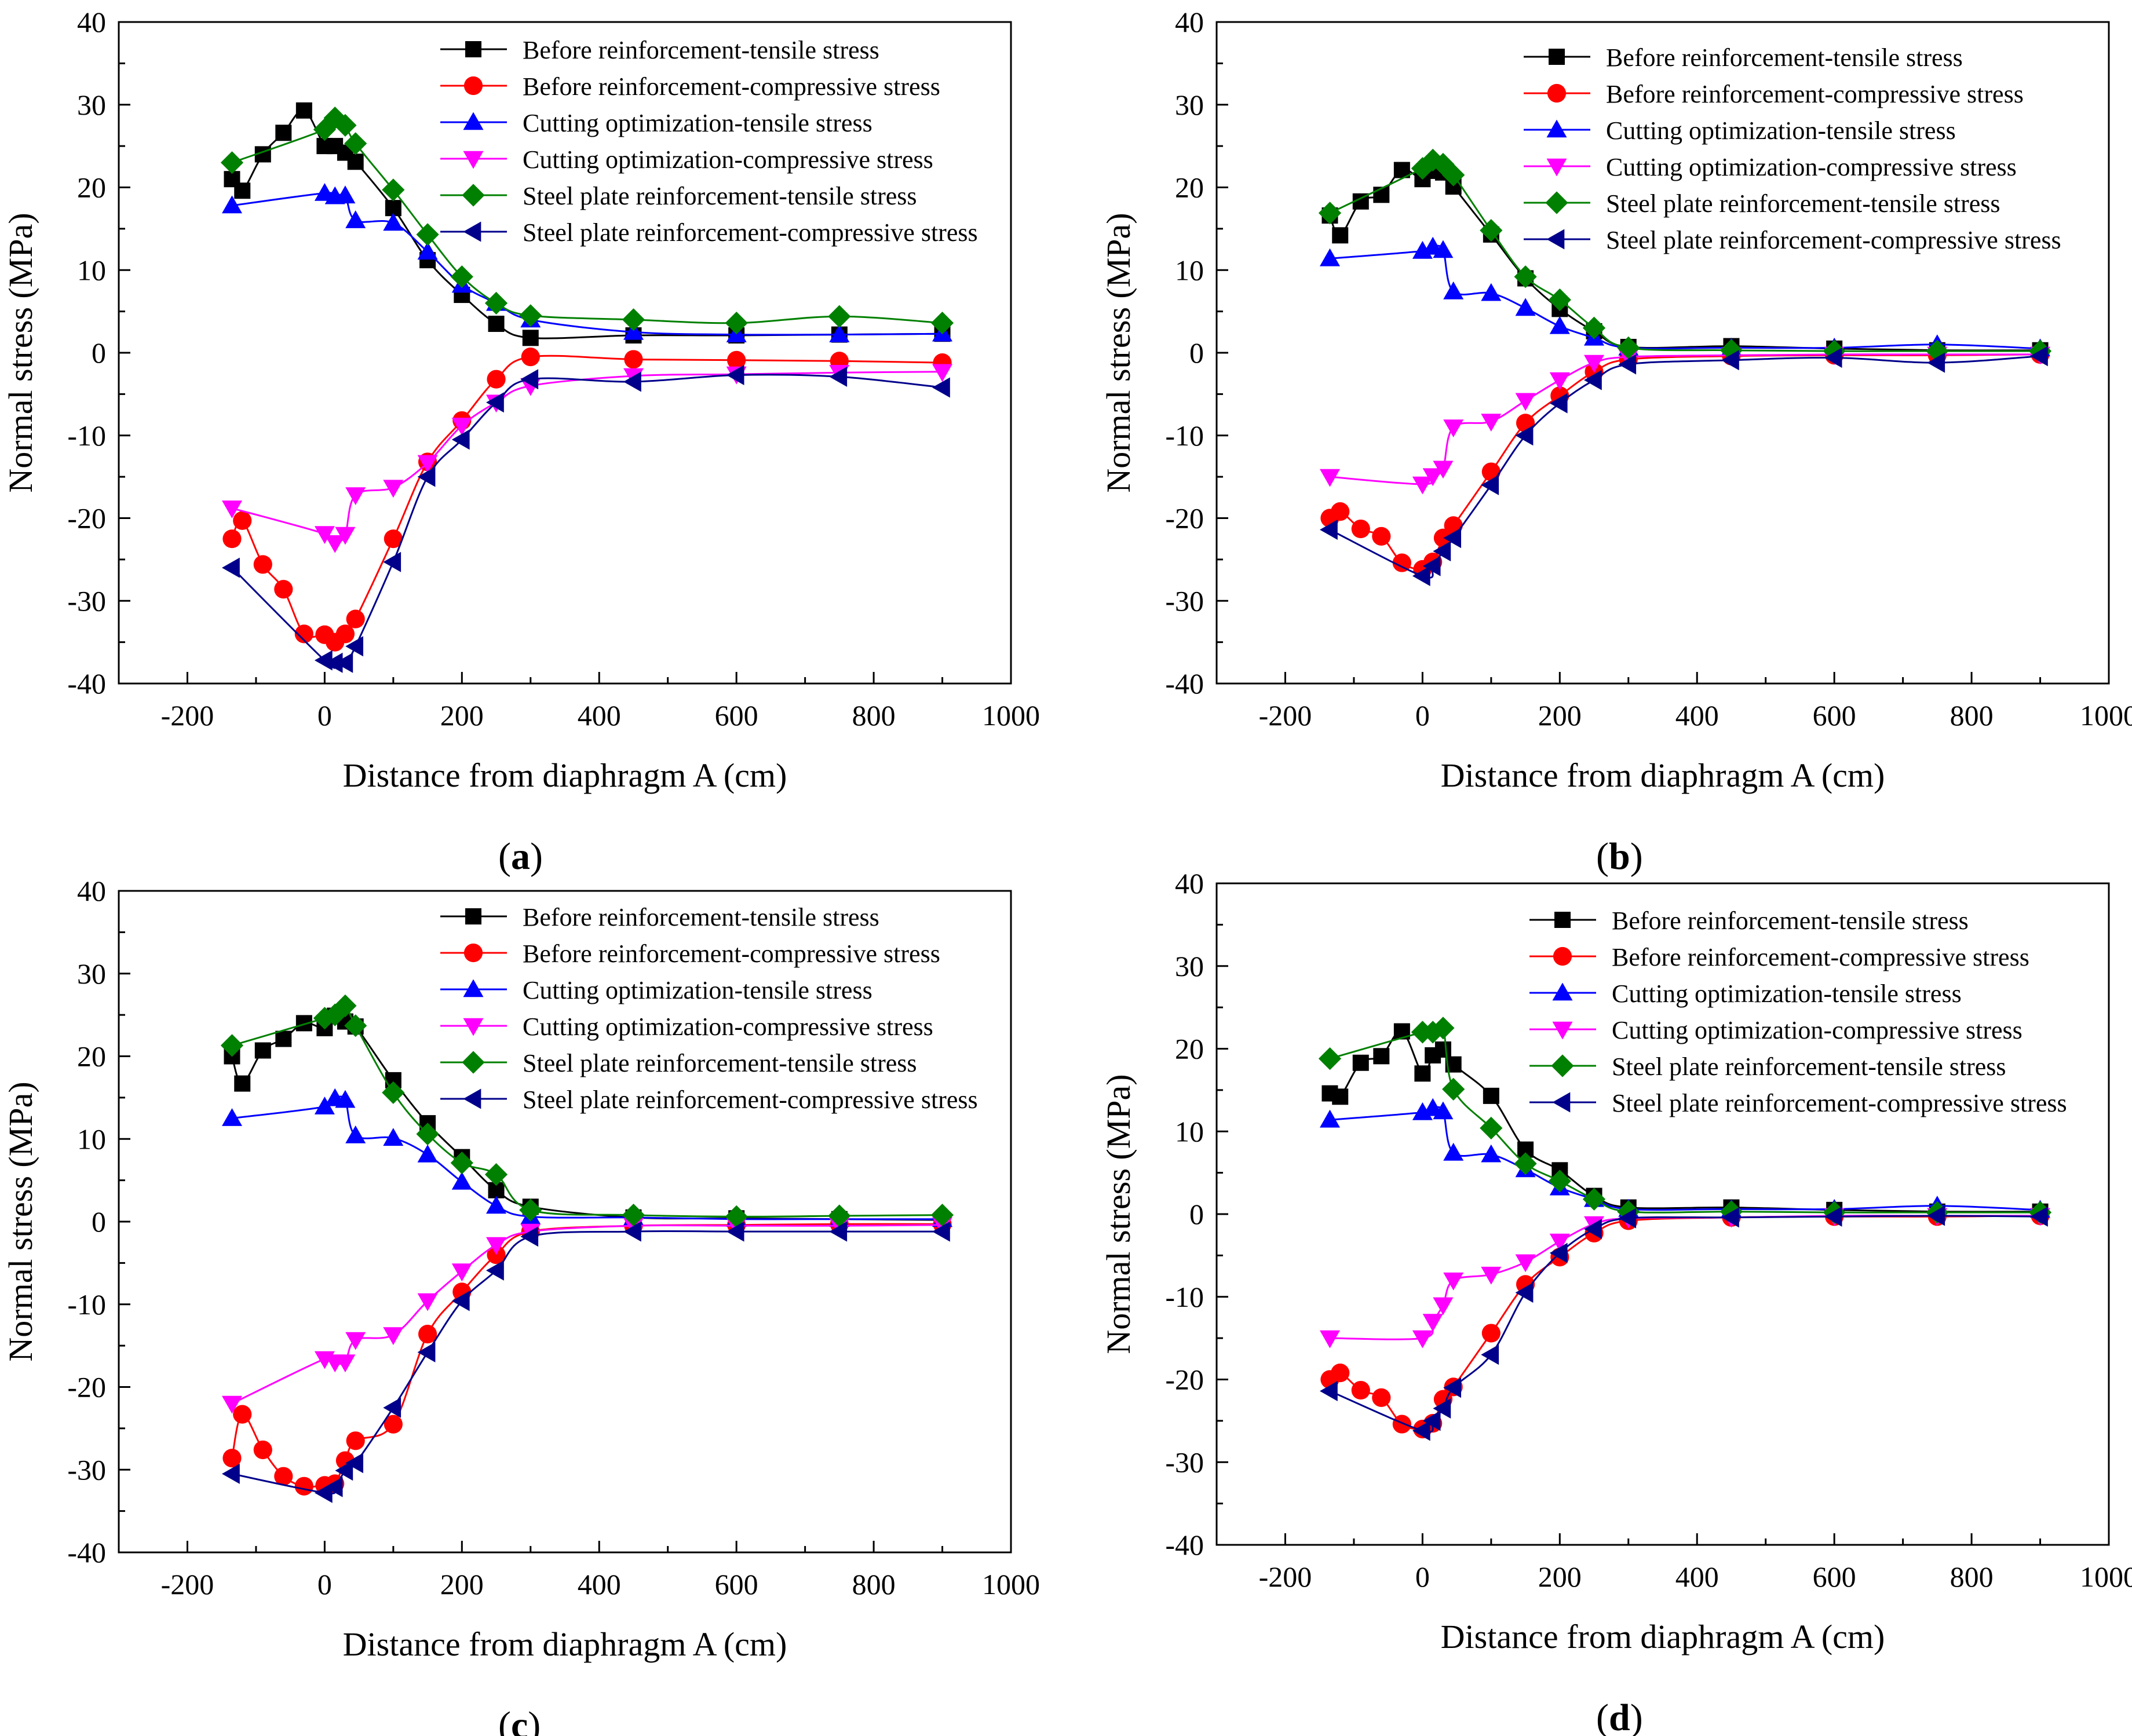 The image size is (2132, 1736). I want to click on x-tick-label: 1000, so click(1011, 1584).